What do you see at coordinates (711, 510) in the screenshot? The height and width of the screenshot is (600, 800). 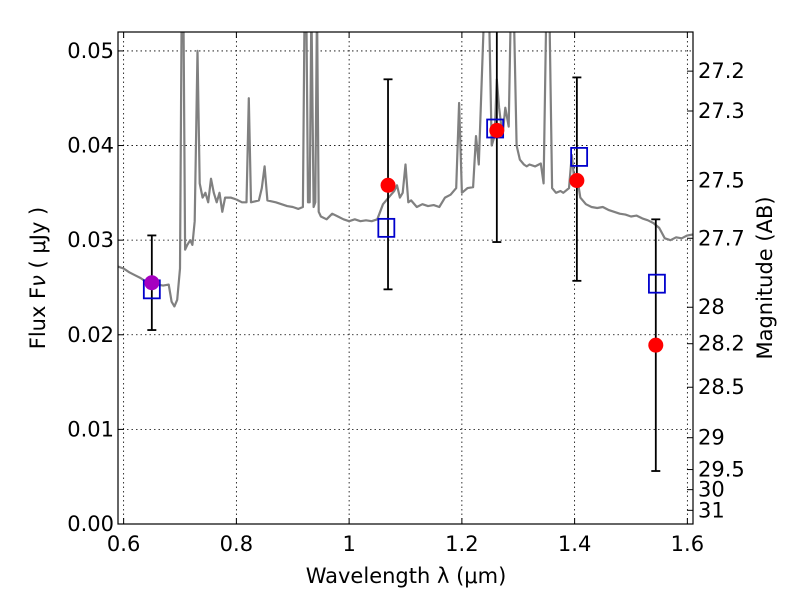 I see `mag-tick-label: 31` at bounding box center [711, 510].